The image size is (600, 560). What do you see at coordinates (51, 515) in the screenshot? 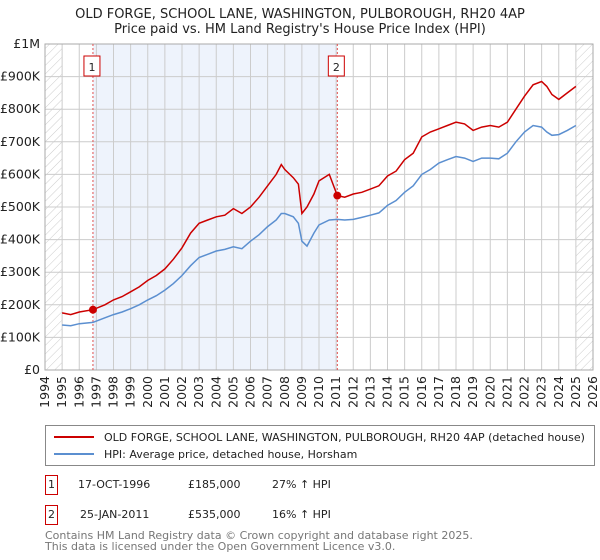
I see `sale-number-badge: 2` at bounding box center [51, 515].